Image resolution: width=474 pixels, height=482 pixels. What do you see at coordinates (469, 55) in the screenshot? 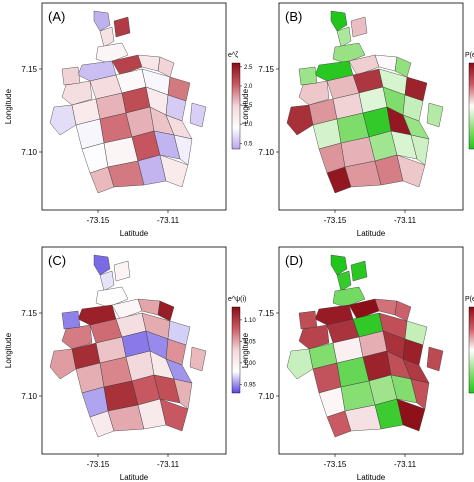
I see `legend-title: P(e^ζ>1|O)` at bounding box center [469, 55].